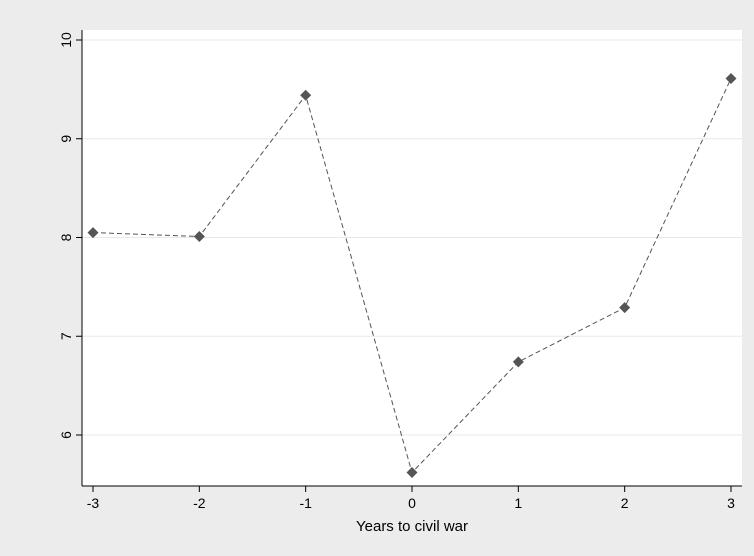 The width and height of the screenshot is (754, 556). What do you see at coordinates (412, 503) in the screenshot?
I see `x-tick-label: 0` at bounding box center [412, 503].